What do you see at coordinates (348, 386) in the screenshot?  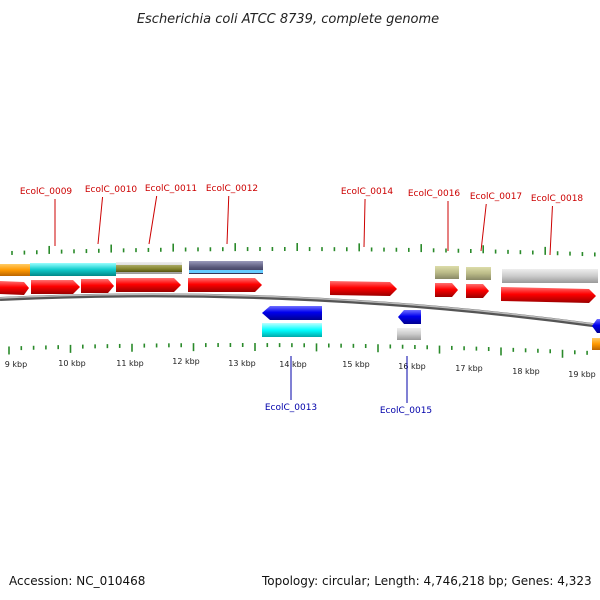 I see `reverse-gene-labels: EcolC_0013 EcolC_0015` at bounding box center [348, 386].